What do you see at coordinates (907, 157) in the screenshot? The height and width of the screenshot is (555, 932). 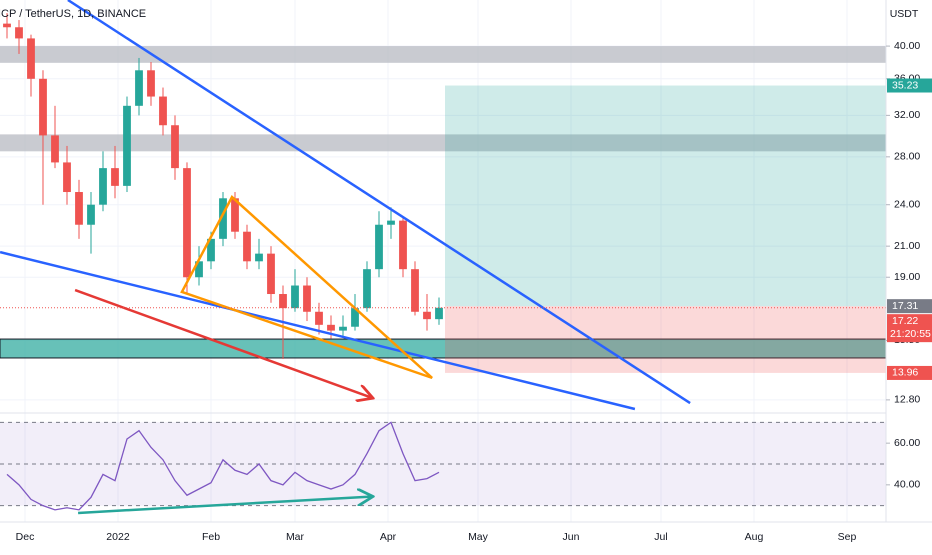 I see `y-tick-label: 28.00` at bounding box center [907, 157].